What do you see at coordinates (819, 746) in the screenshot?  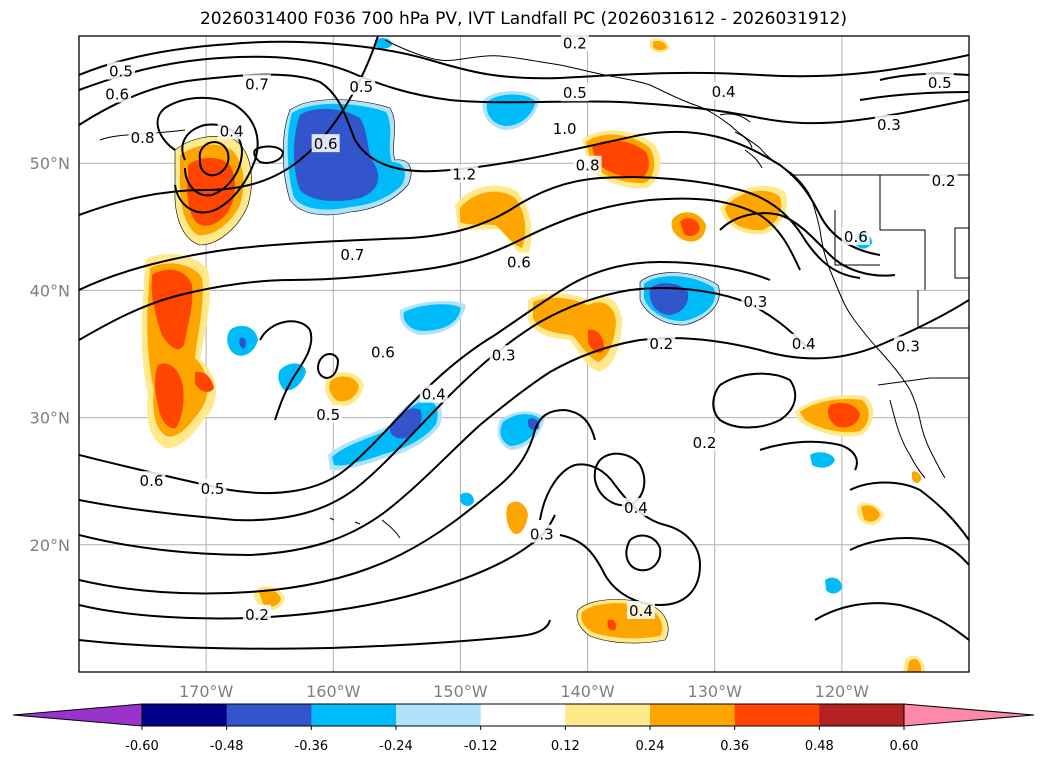 I see `colorbar-tick-label: 0.48` at bounding box center [819, 746].